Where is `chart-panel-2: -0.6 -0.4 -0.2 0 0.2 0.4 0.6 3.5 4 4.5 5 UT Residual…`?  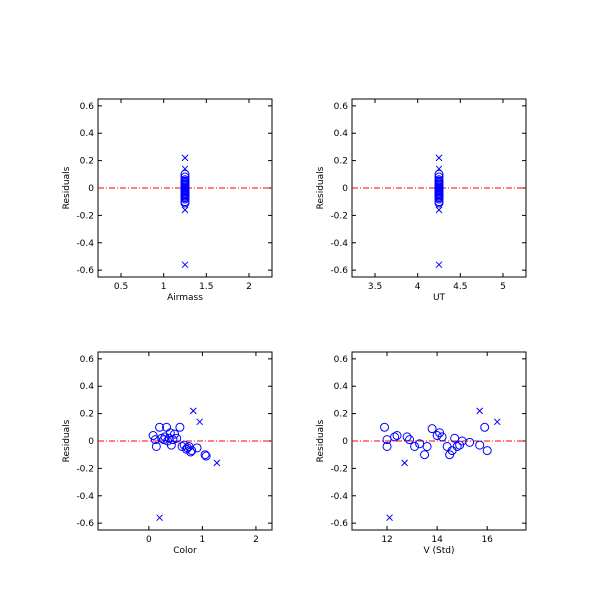
chart-panel-2: -0.6 -0.4 -0.2 0 0.2 0.4 0.6 3.5 4 4.5 5 UT Residual… is located at coordinates (421, 200).